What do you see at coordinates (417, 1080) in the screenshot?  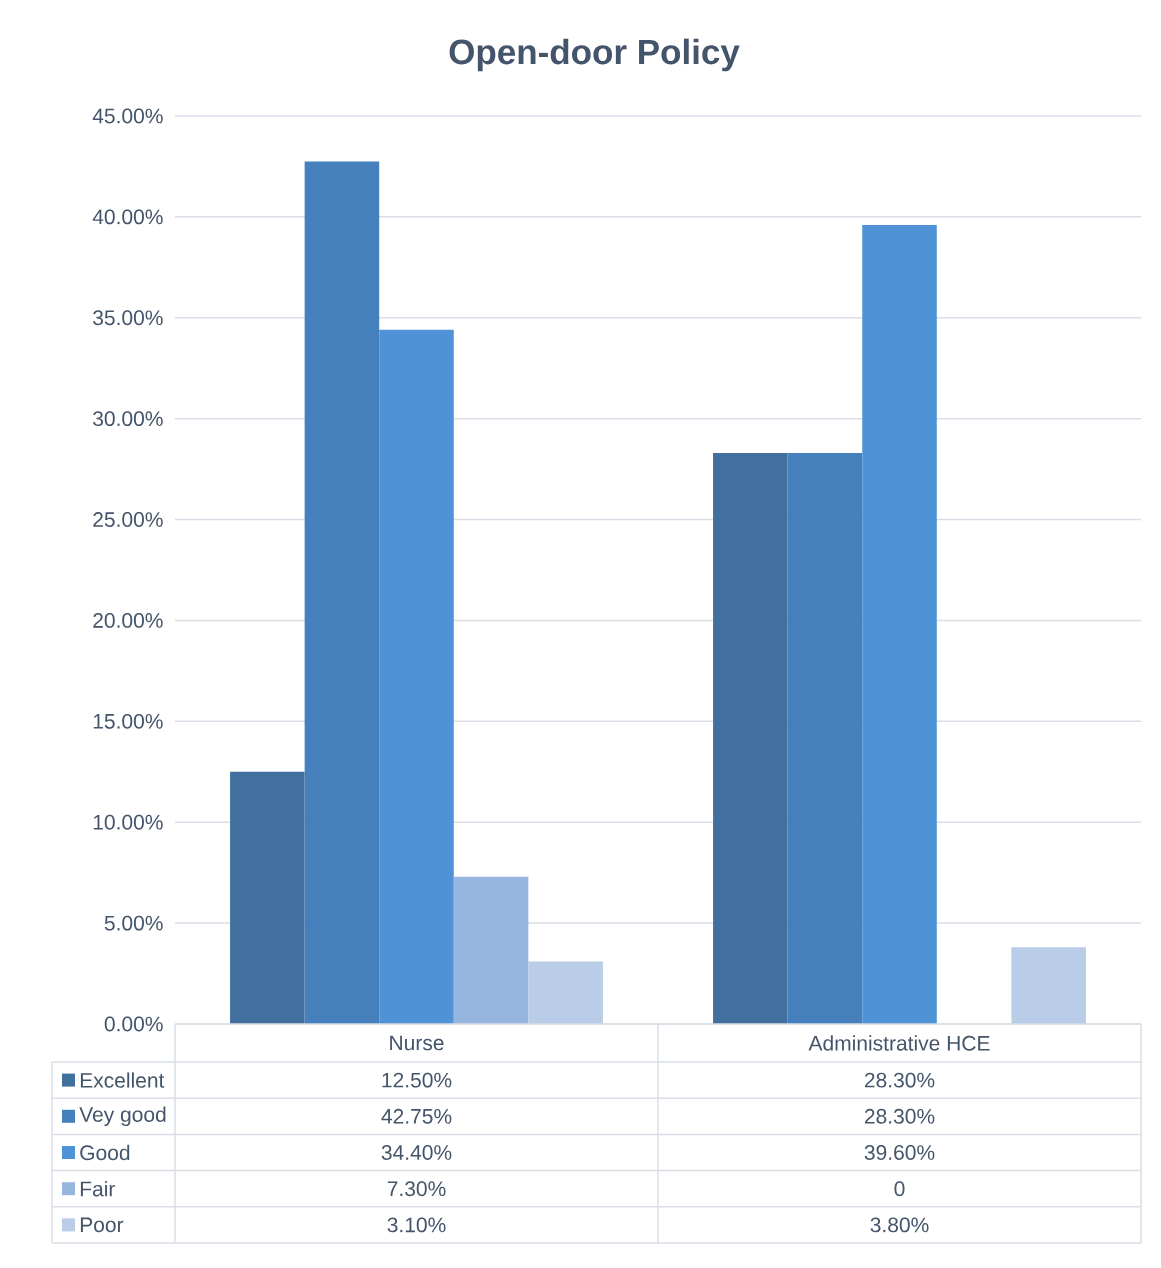 I see `data-label: 12.50%` at bounding box center [417, 1080].